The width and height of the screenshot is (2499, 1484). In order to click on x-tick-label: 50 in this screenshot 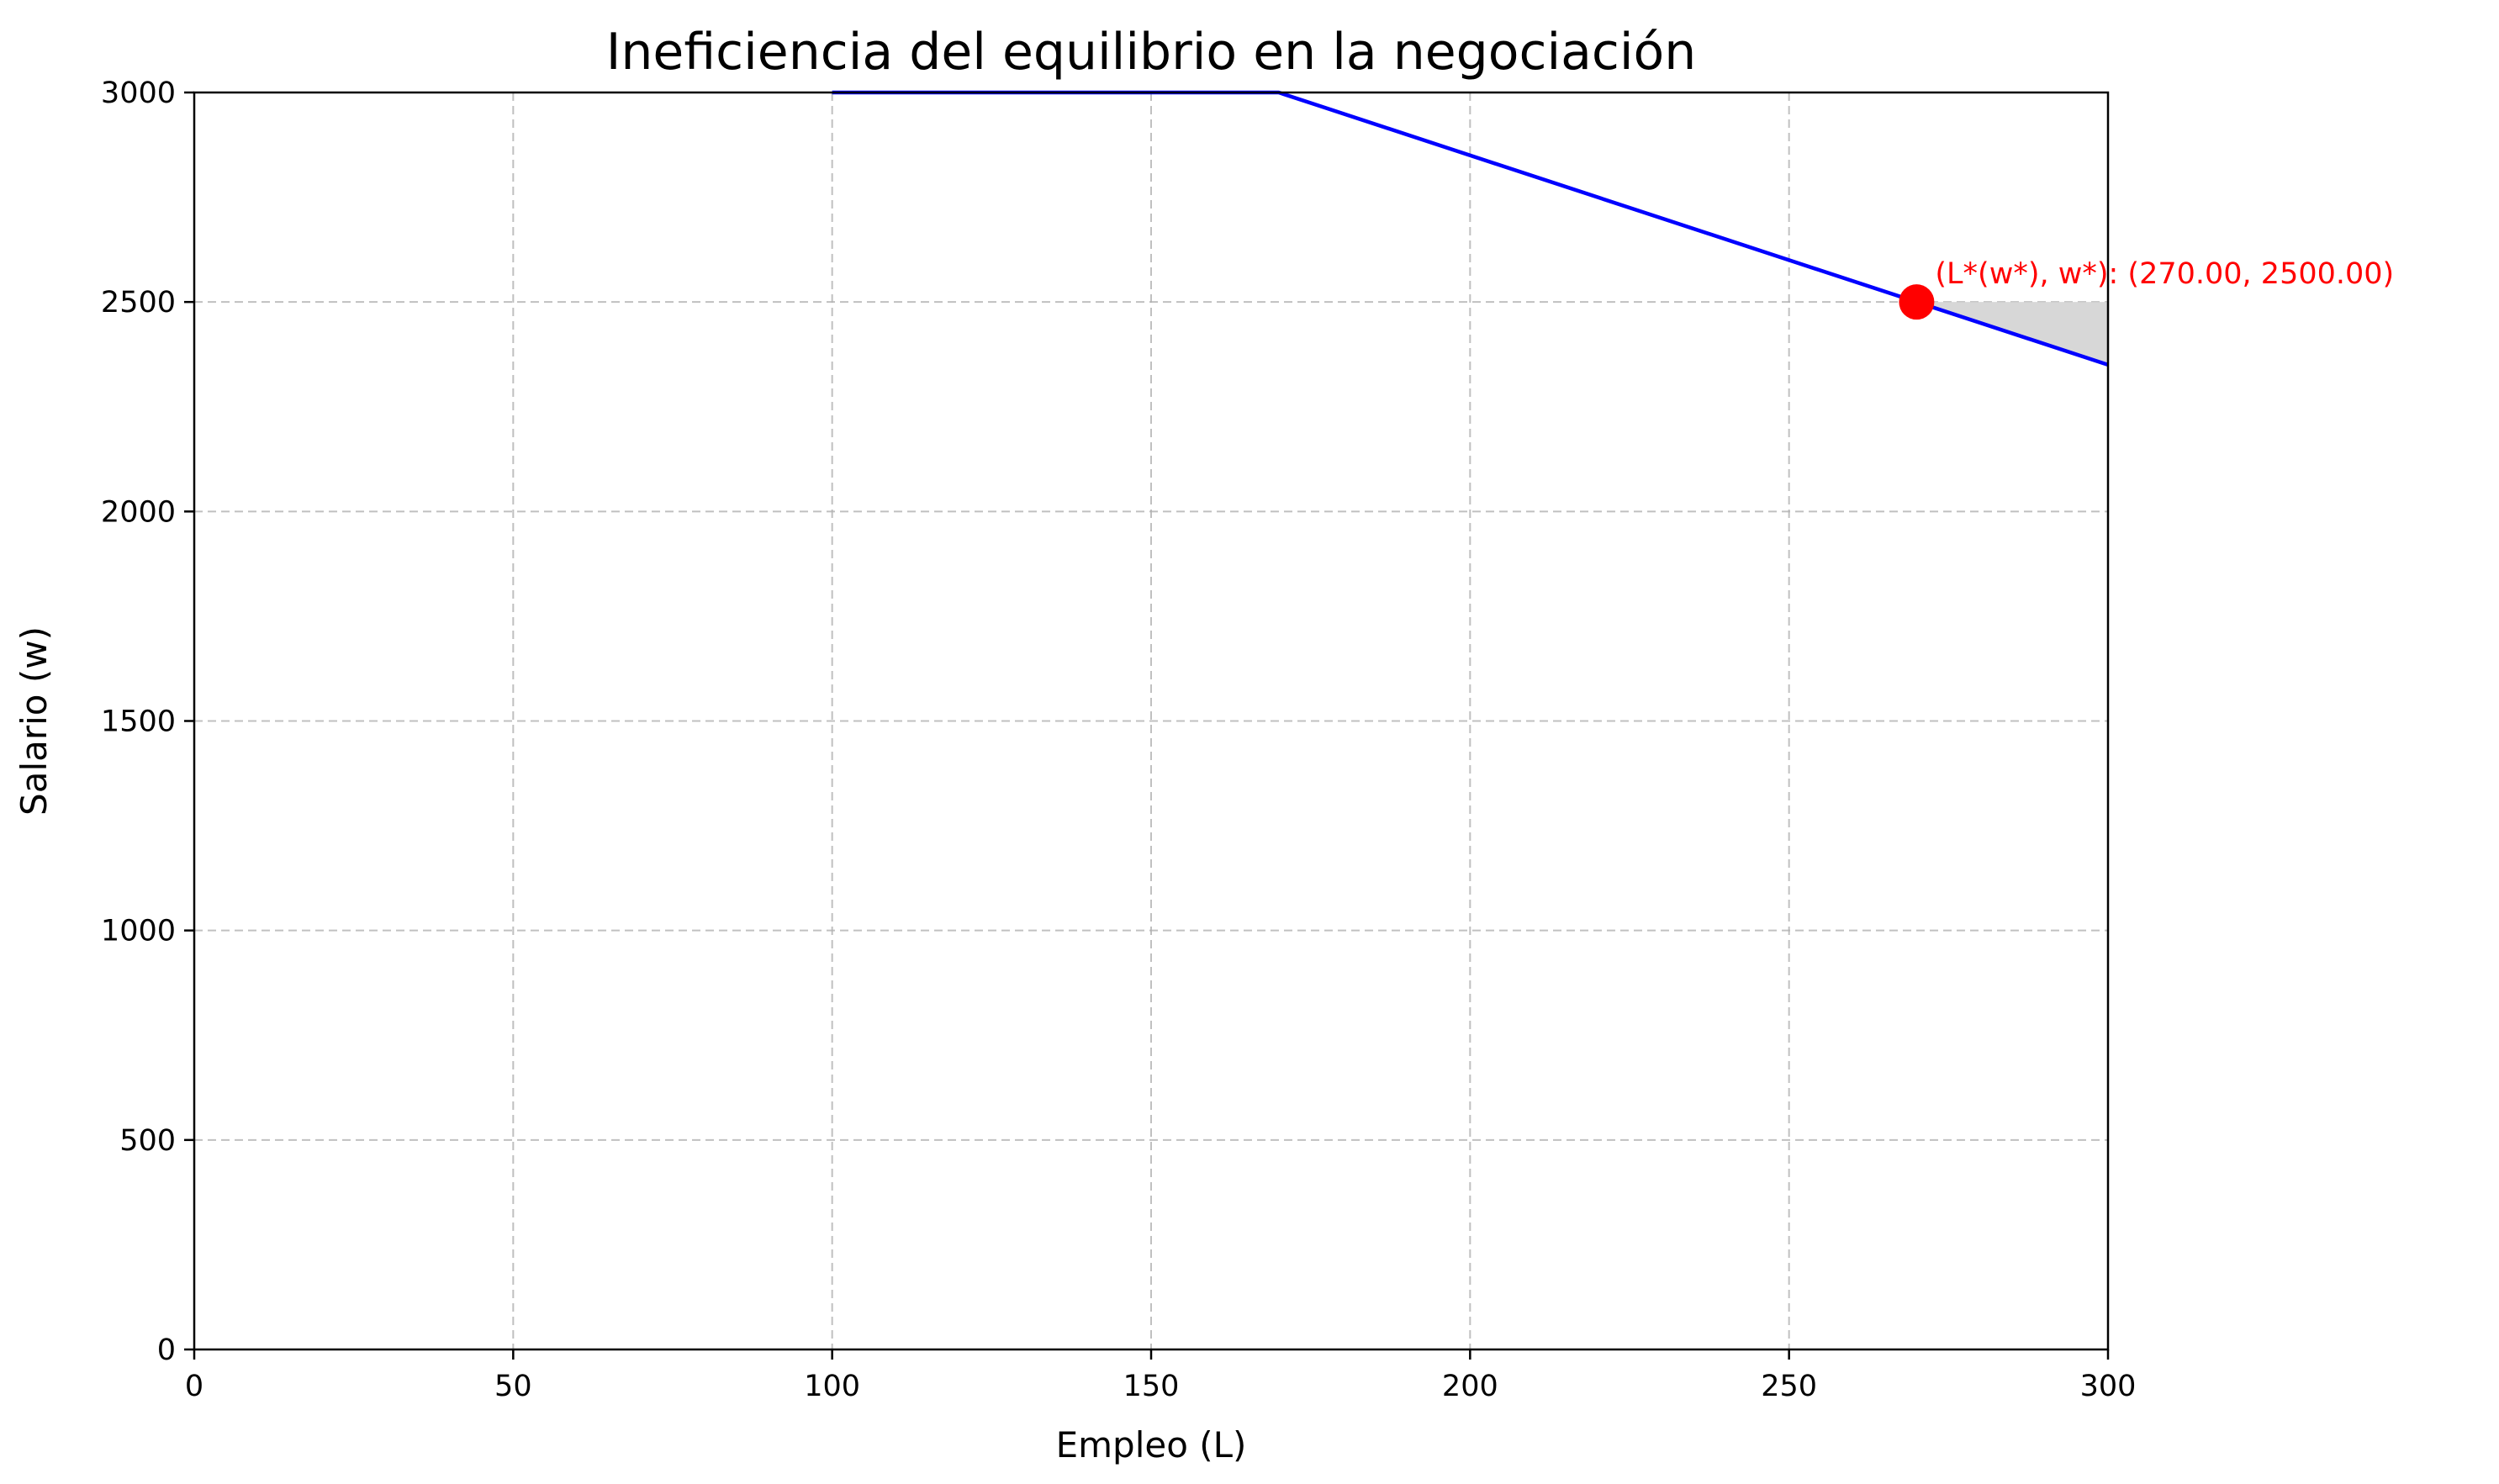, I will do `click(513, 1386)`.